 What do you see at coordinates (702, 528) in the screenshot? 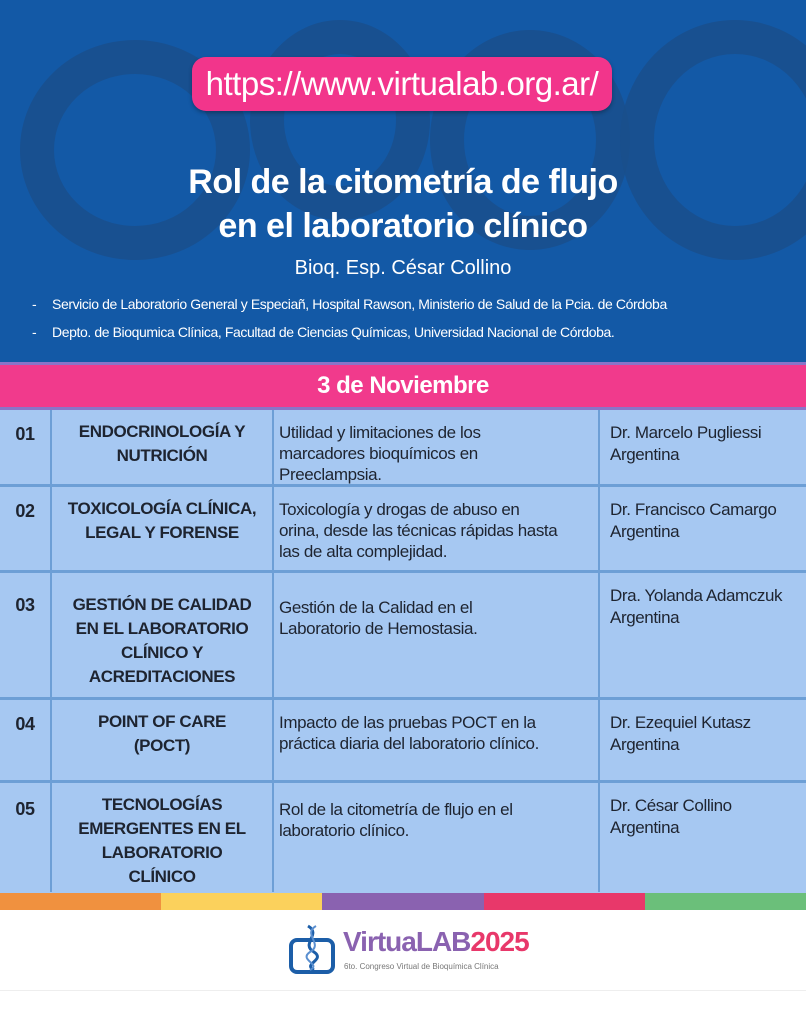
I see `session-speaker: Dr. Francisco Camargo Argentina` at bounding box center [702, 528].